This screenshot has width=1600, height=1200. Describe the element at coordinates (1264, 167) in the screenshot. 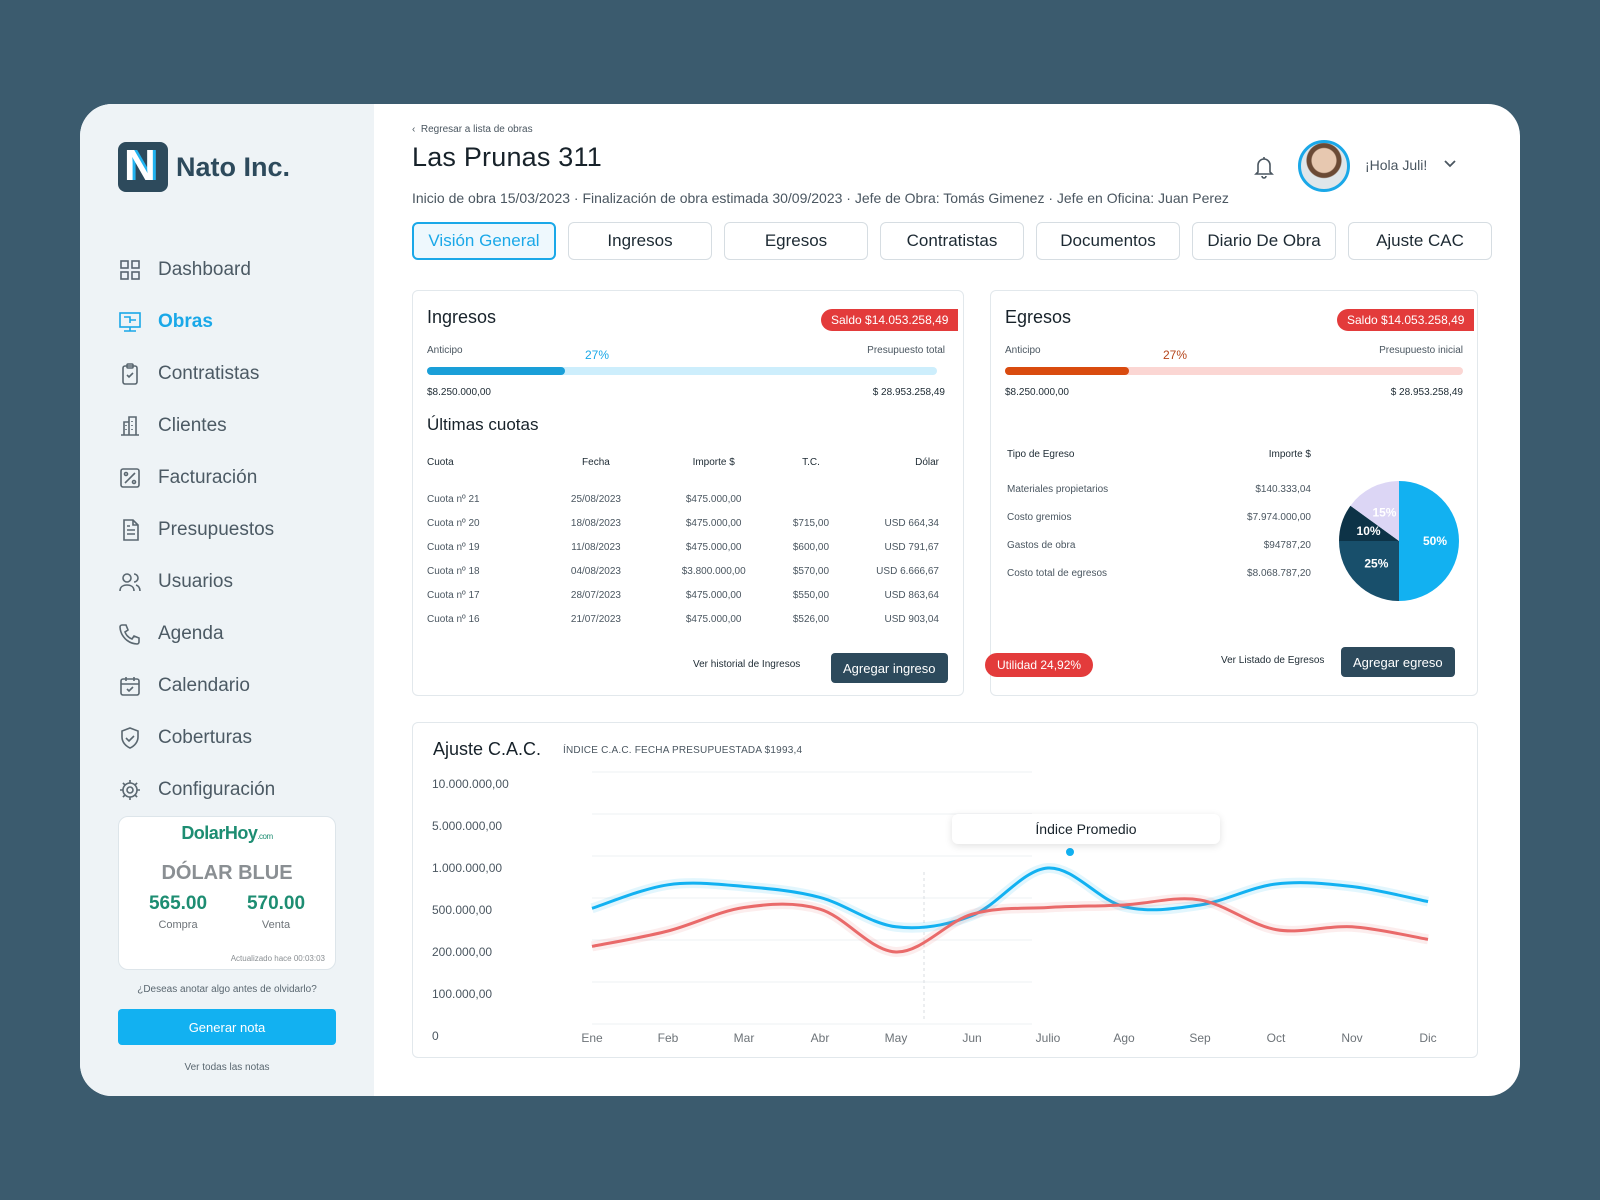

I see `bell-icon` at that location.